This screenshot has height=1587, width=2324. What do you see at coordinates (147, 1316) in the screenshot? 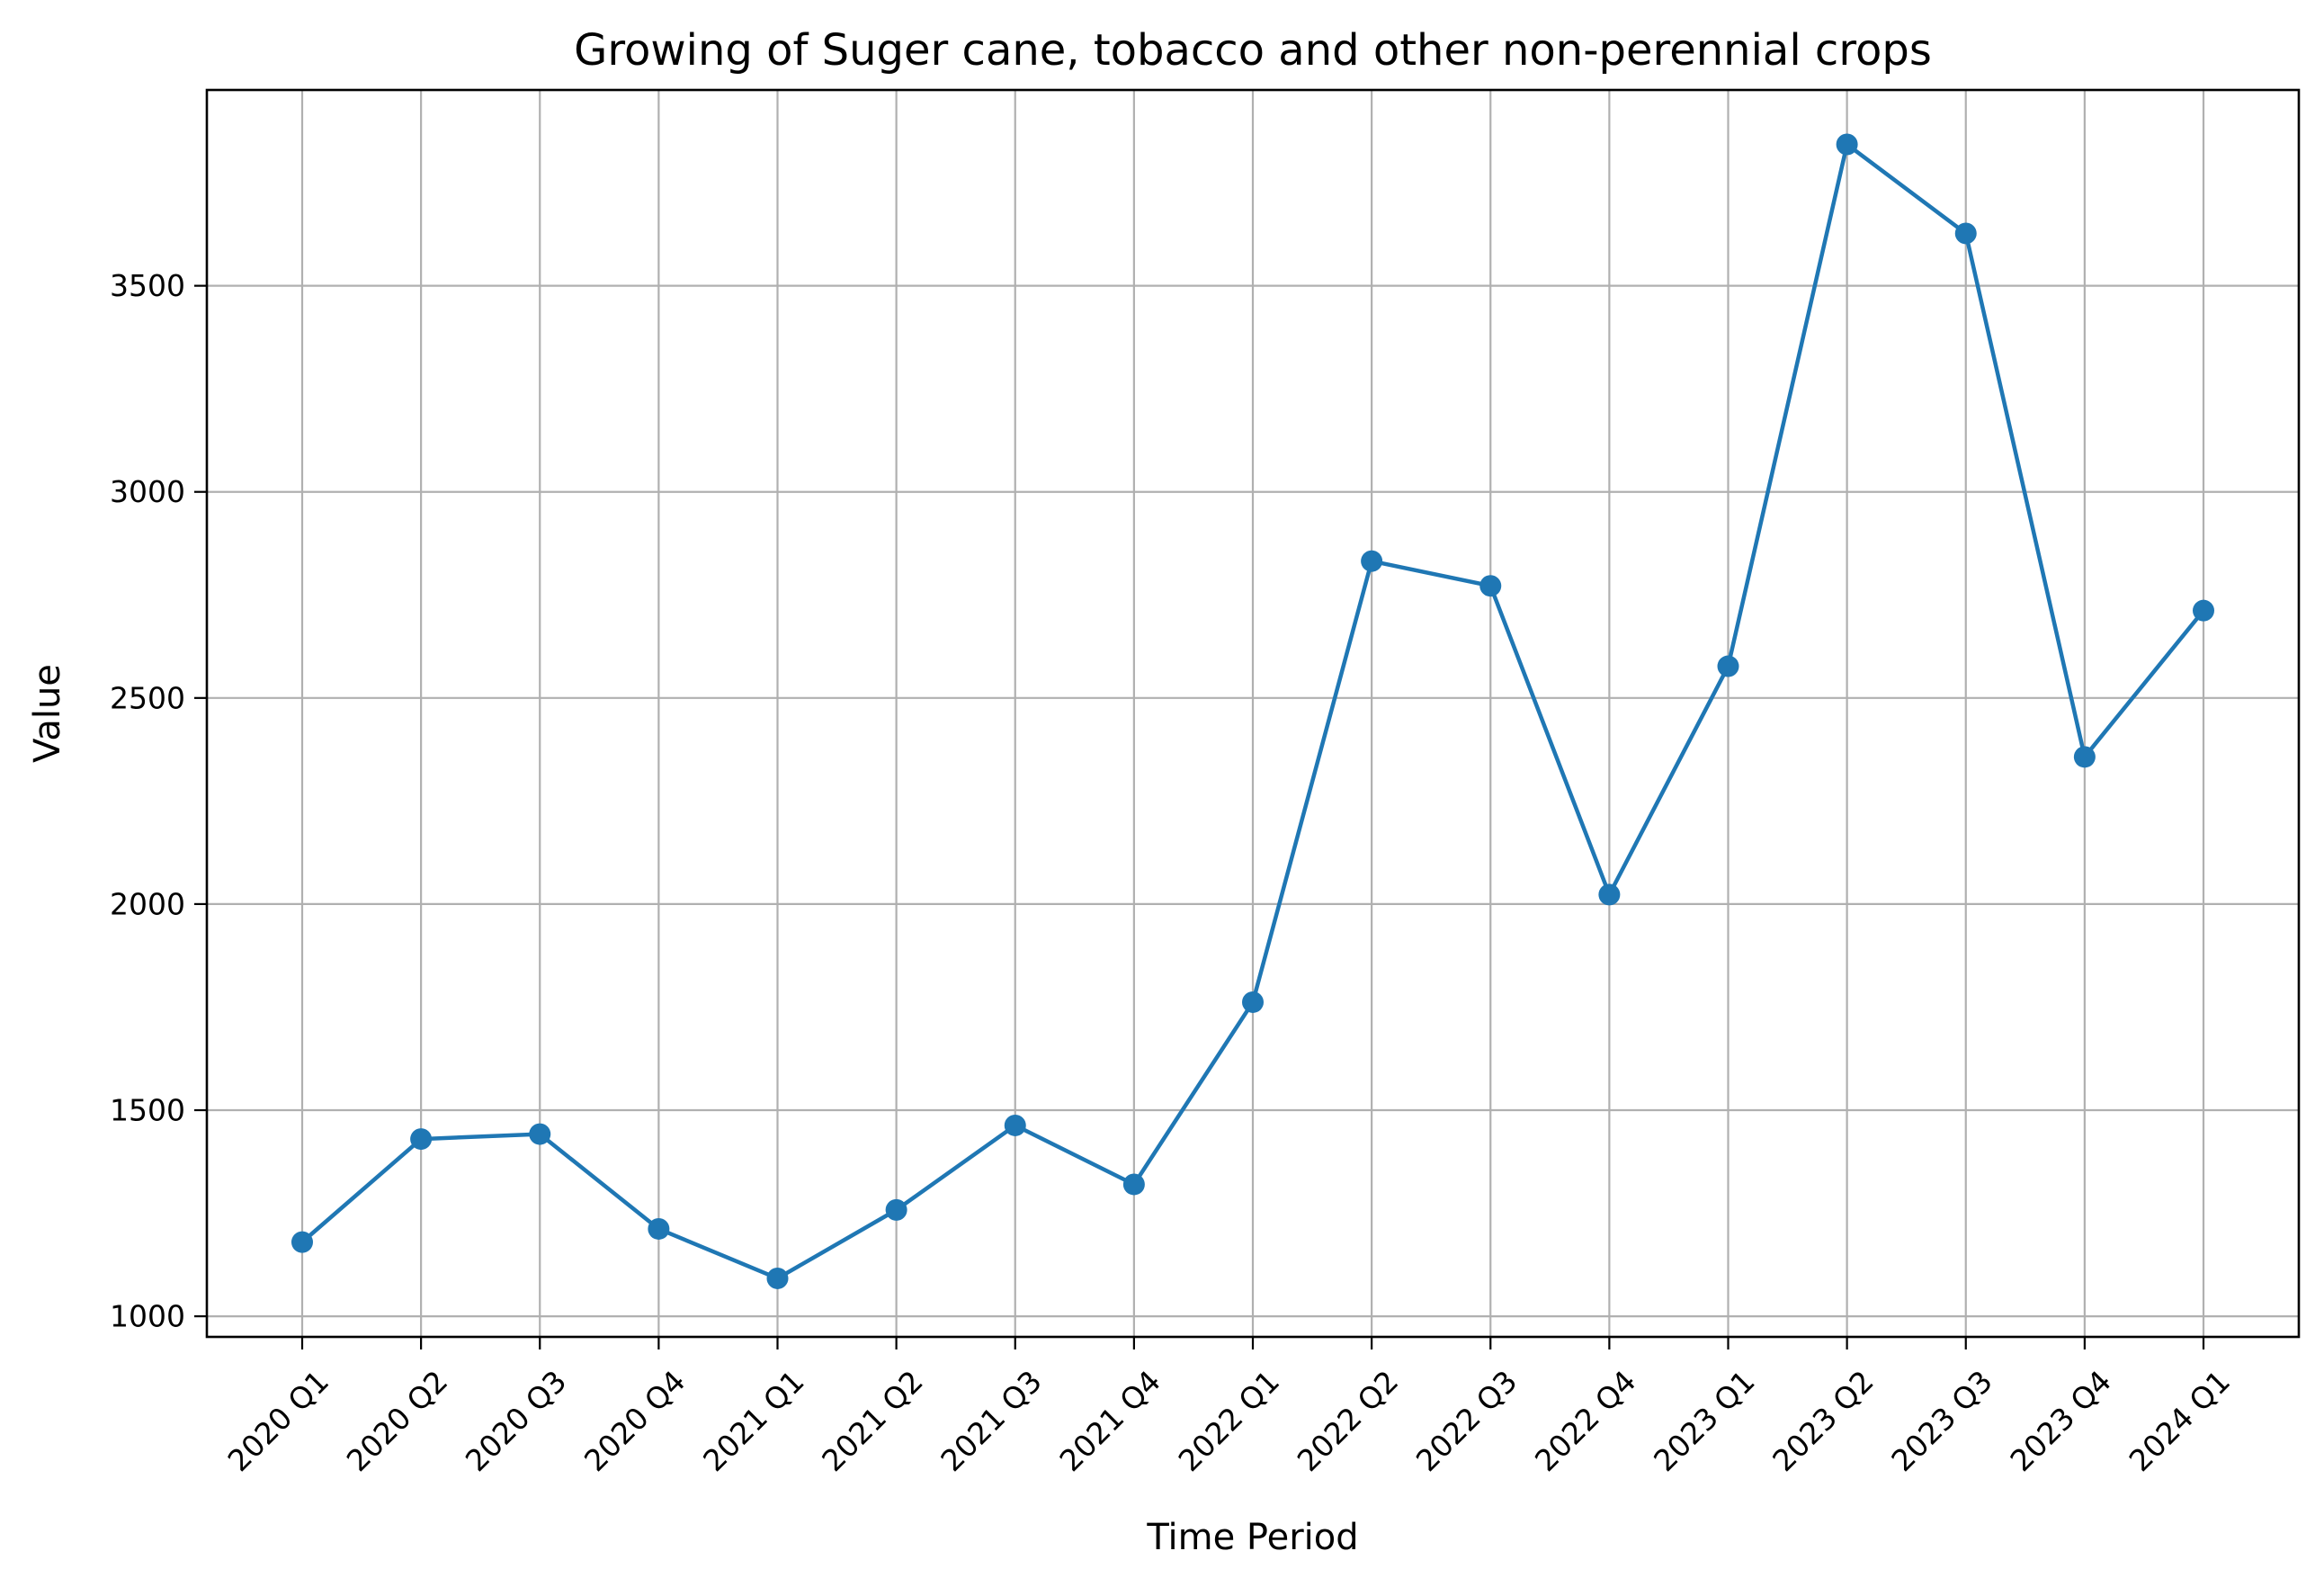
I see `y-tick-label: 1000` at bounding box center [147, 1316].